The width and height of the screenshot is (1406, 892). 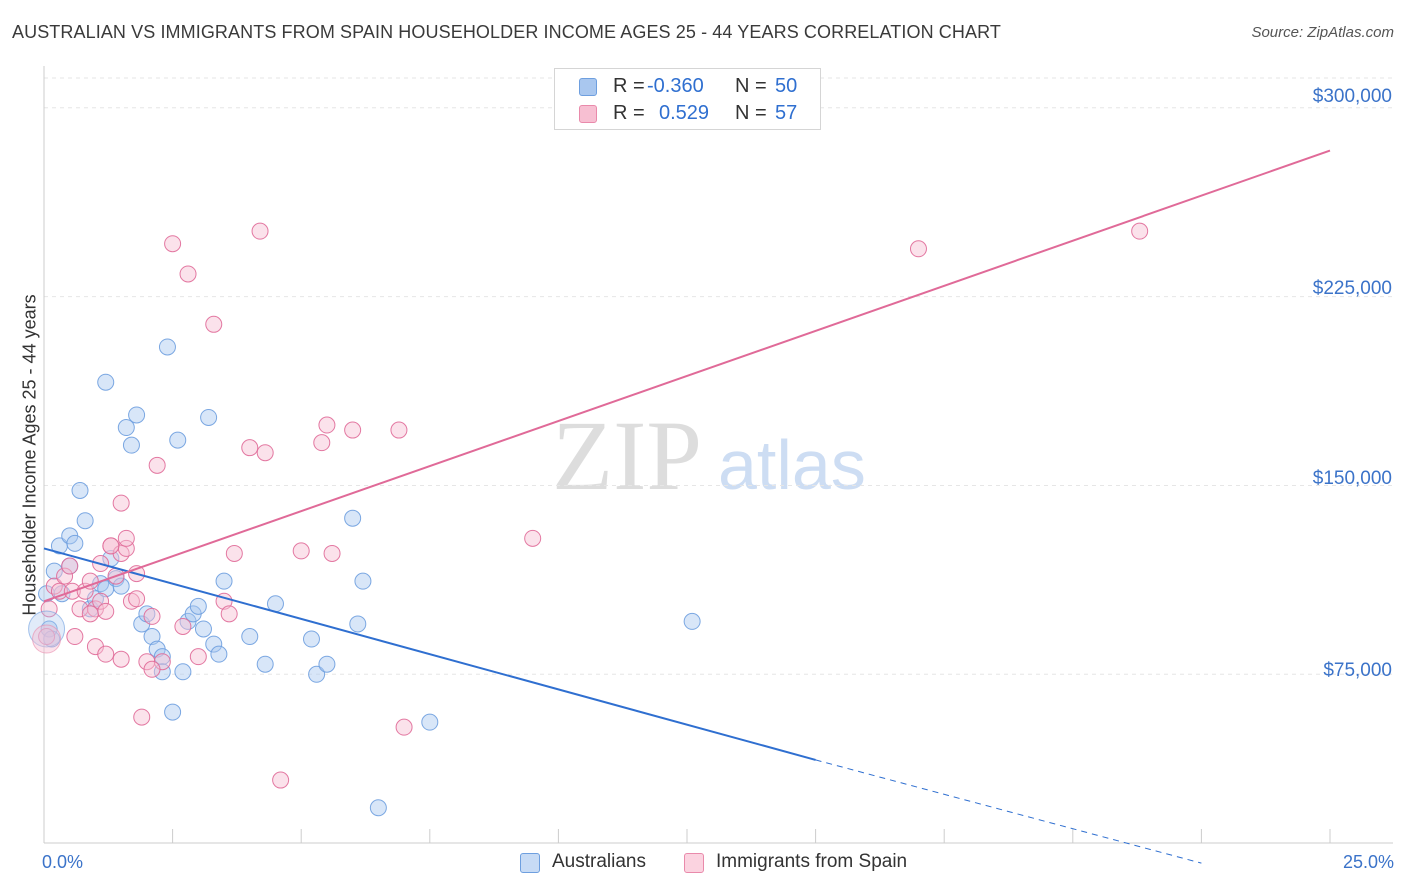 I want to click on bottom-legend-swatch-australians, so click(x=530, y=863).